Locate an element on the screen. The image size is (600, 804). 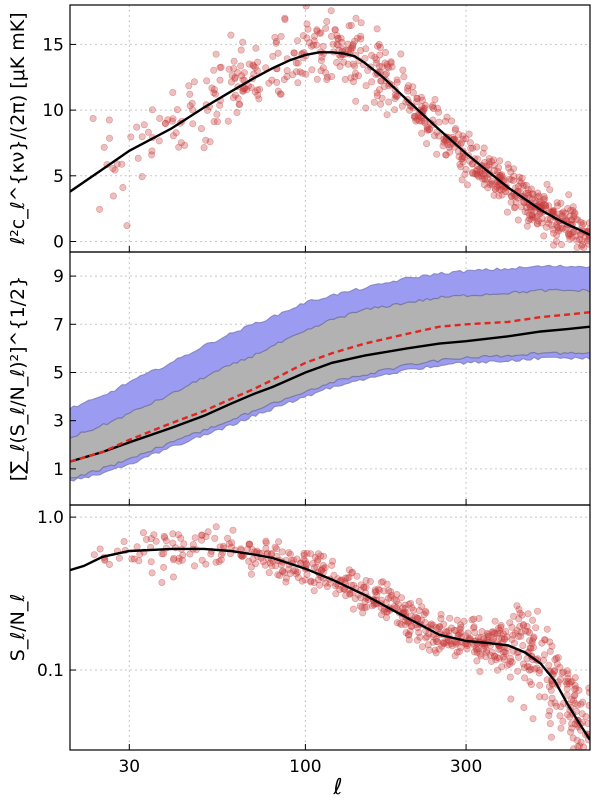
series-line-black-solid is located at coordinates (330, 394).